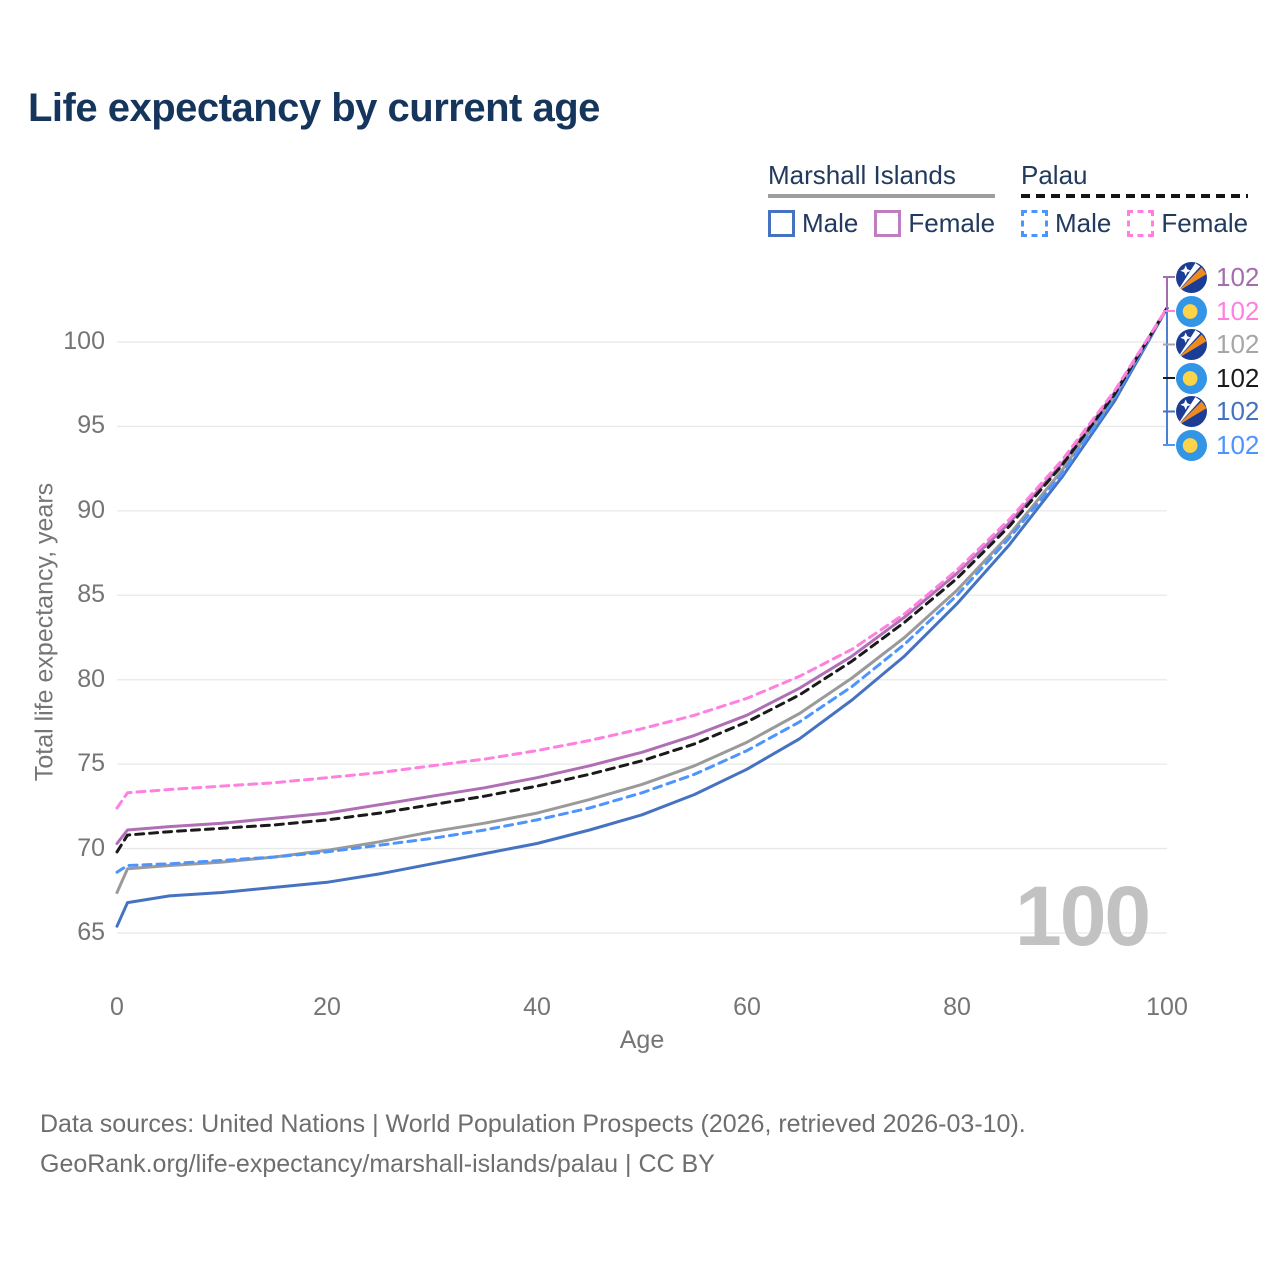 The height and width of the screenshot is (1280, 1280). Describe the element at coordinates (44, 632) in the screenshot. I see `y-axis-title: Total life expectancy, years` at that location.